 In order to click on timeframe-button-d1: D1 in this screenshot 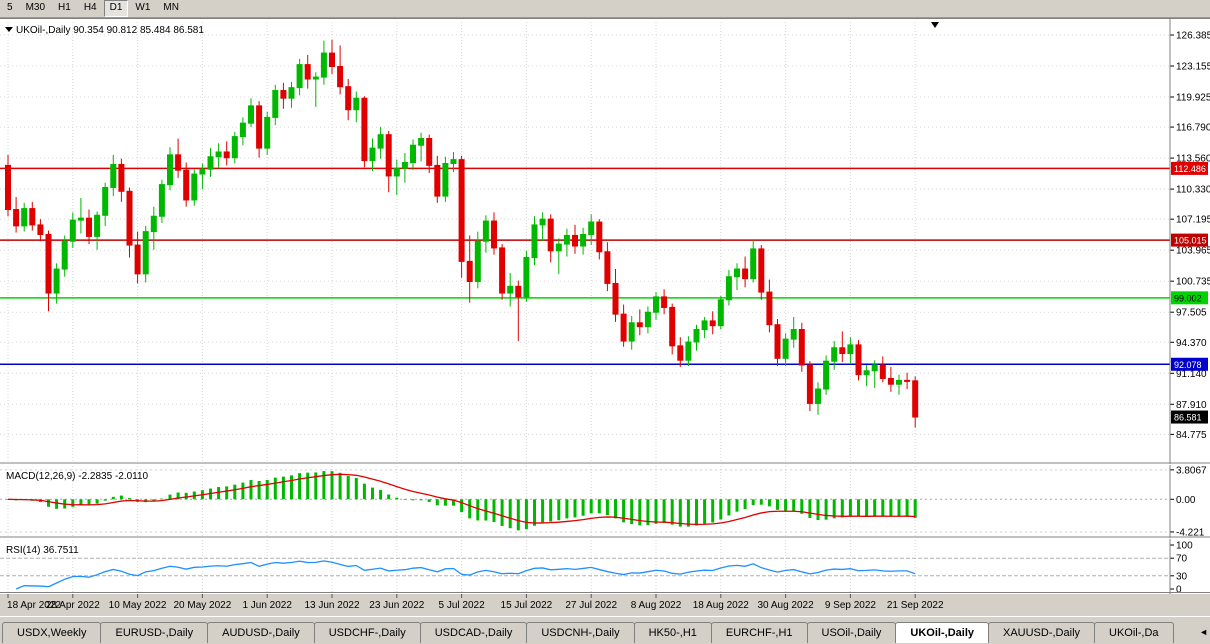, I will do `click(116, 8)`.